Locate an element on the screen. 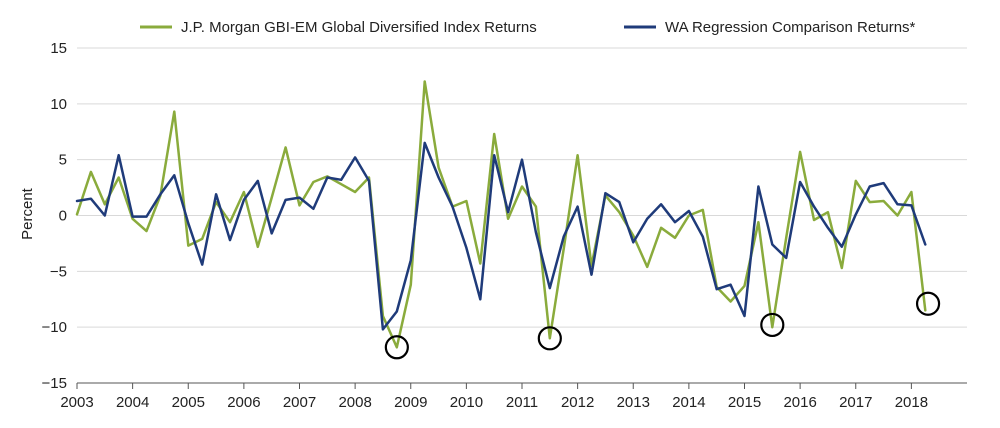 Image resolution: width=1000 pixels, height=428 pixels. y-axis: 15 10 5 0 −5 −10 −15 is located at coordinates (54, 216).